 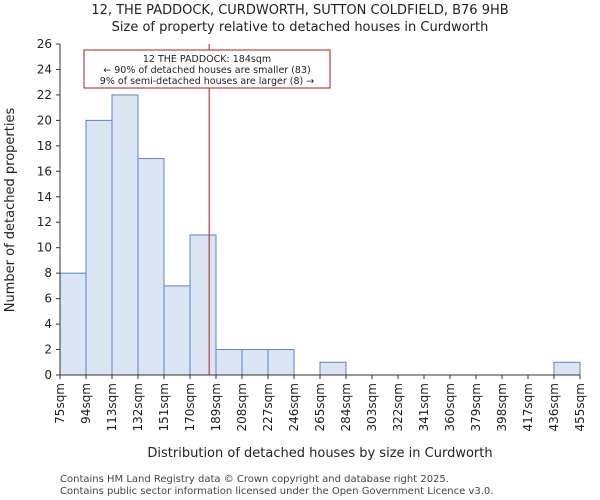 I want to click on y-tick-label: 0, so click(x=48, y=375).